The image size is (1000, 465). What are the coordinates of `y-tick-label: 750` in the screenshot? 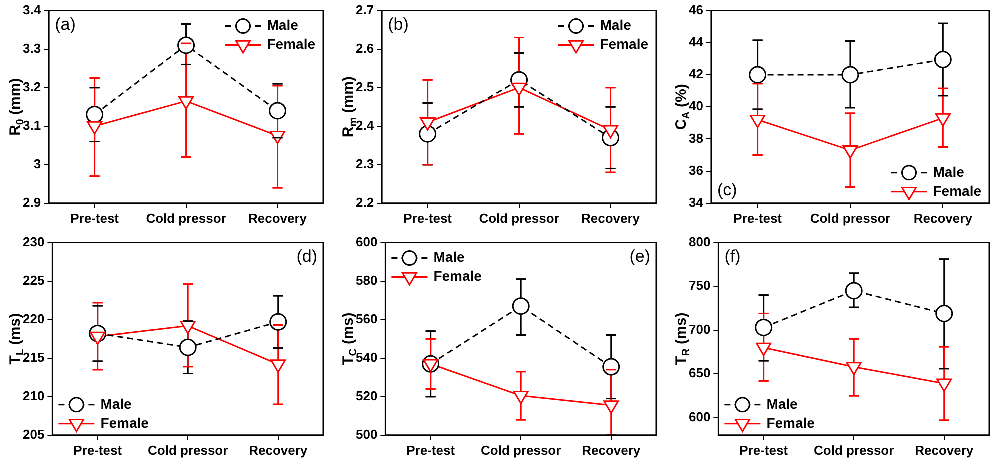 It's located at (699, 286).